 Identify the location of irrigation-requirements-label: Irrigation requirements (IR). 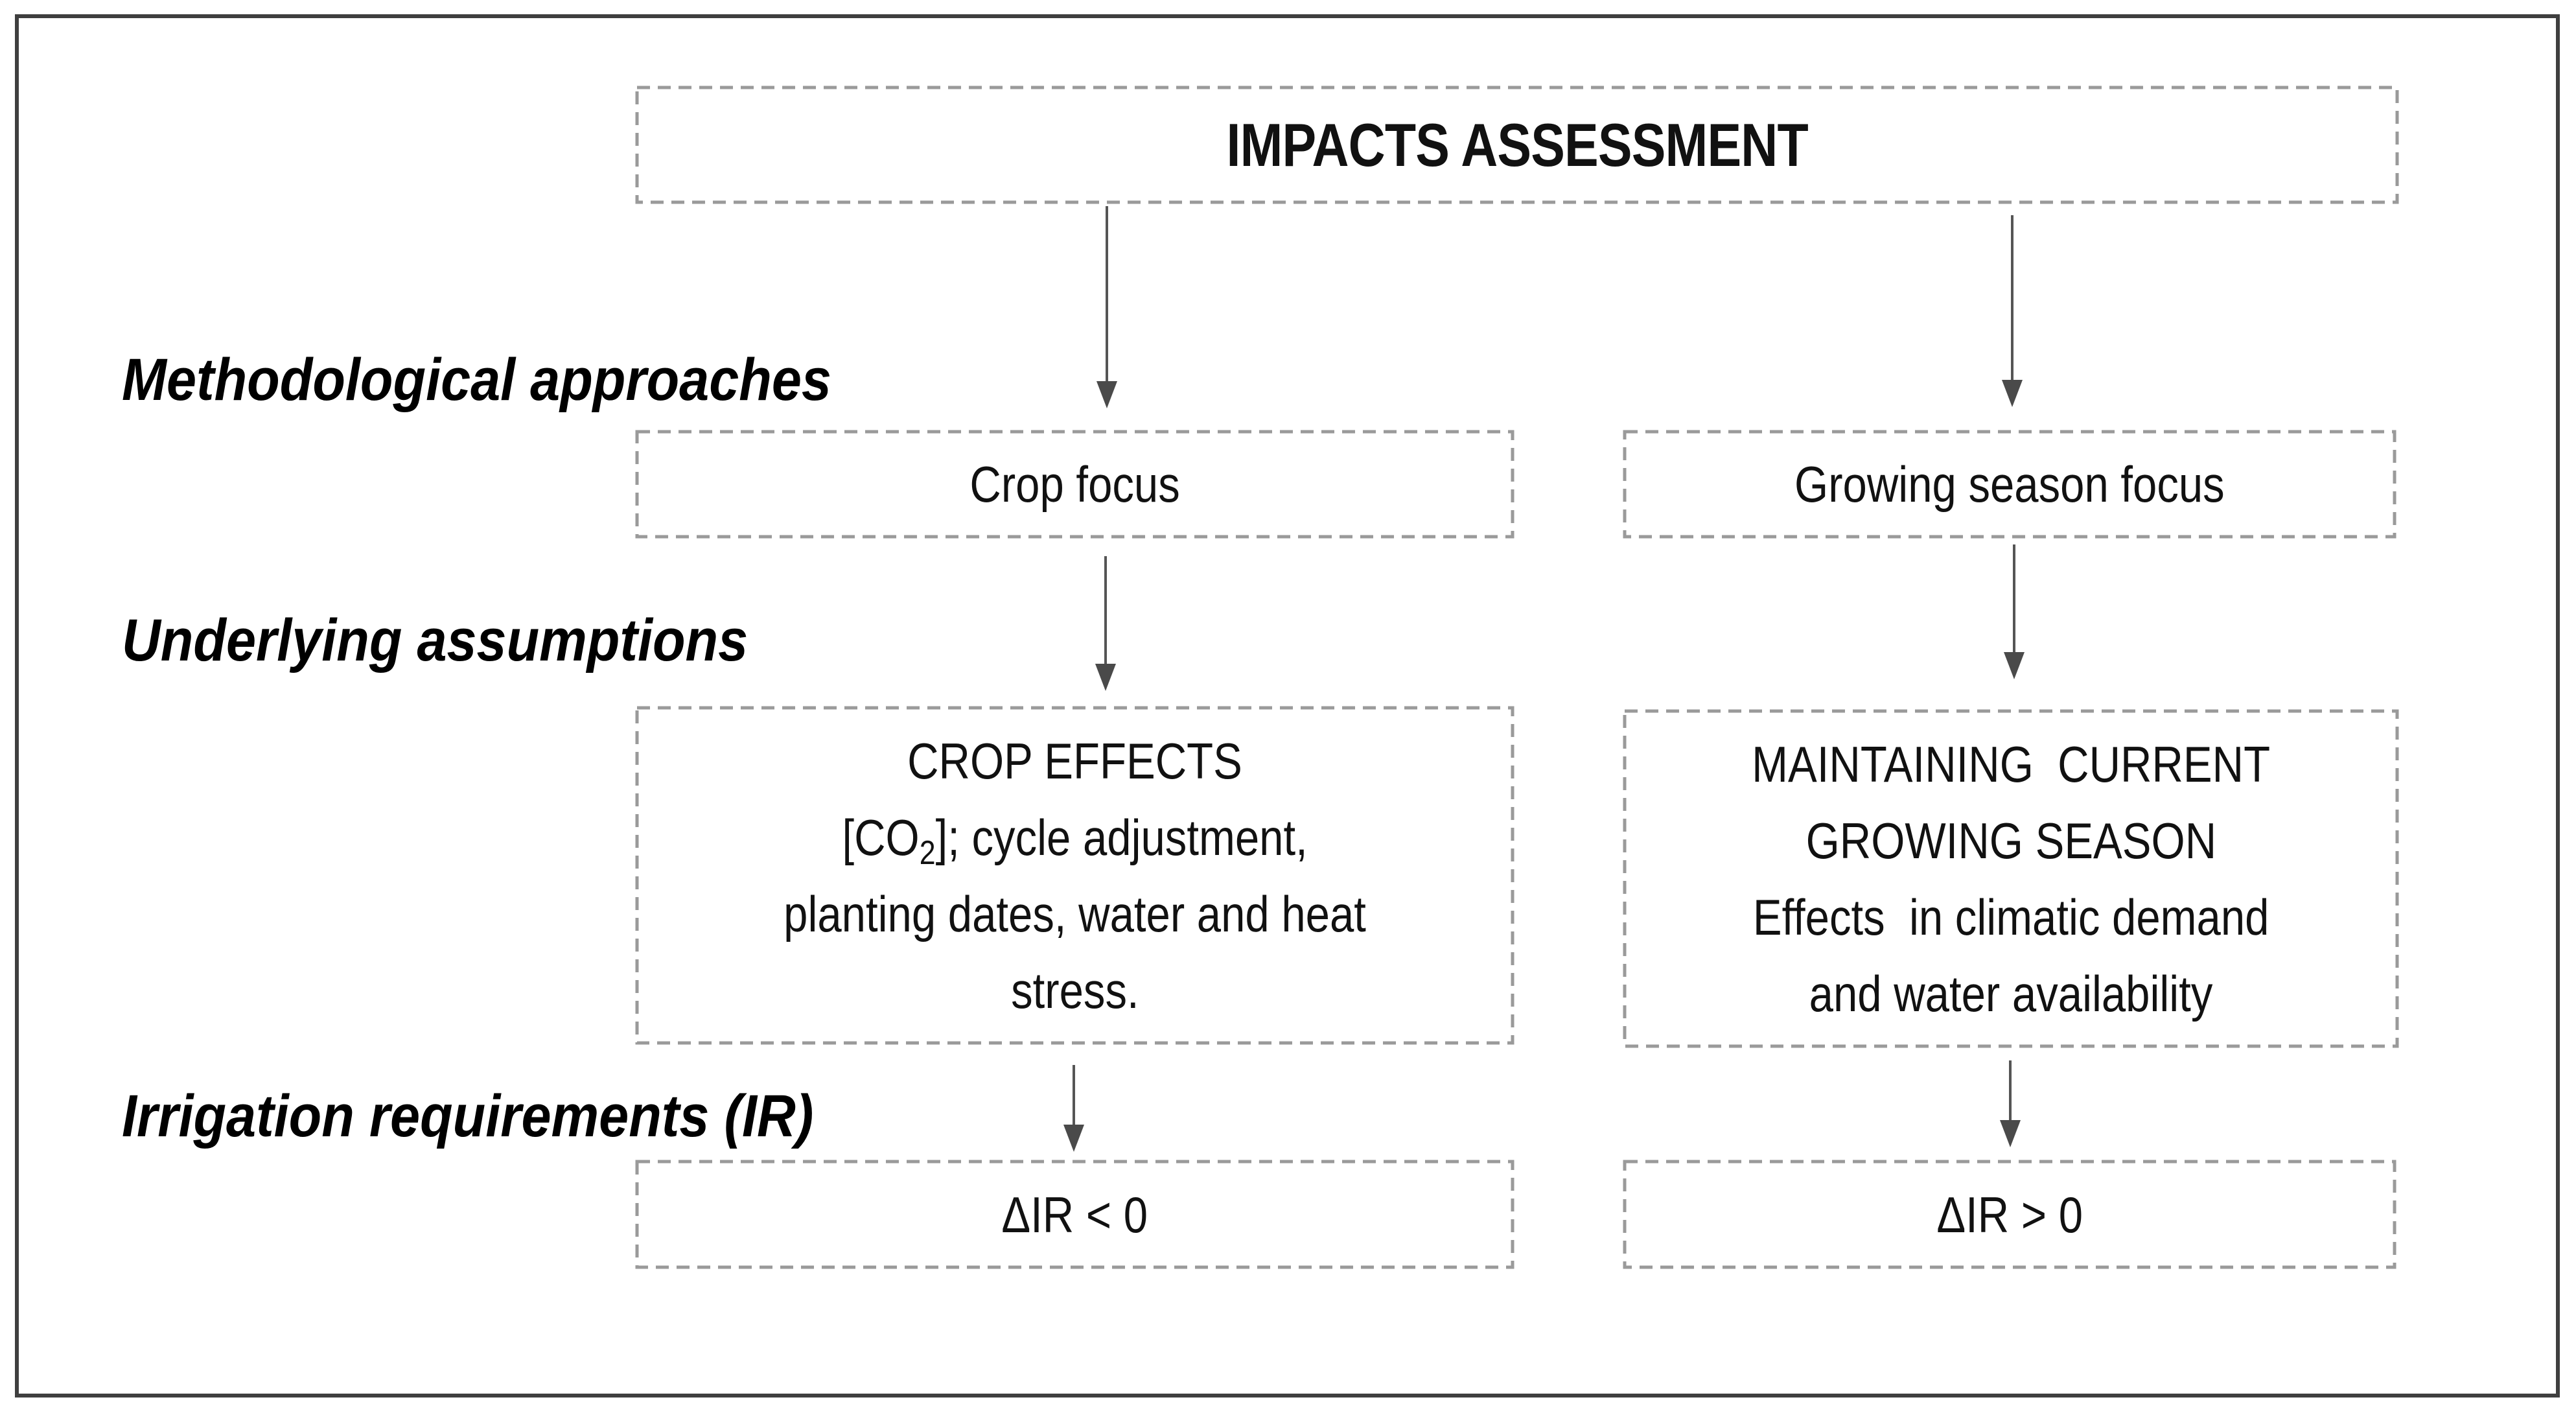
(468, 1116).